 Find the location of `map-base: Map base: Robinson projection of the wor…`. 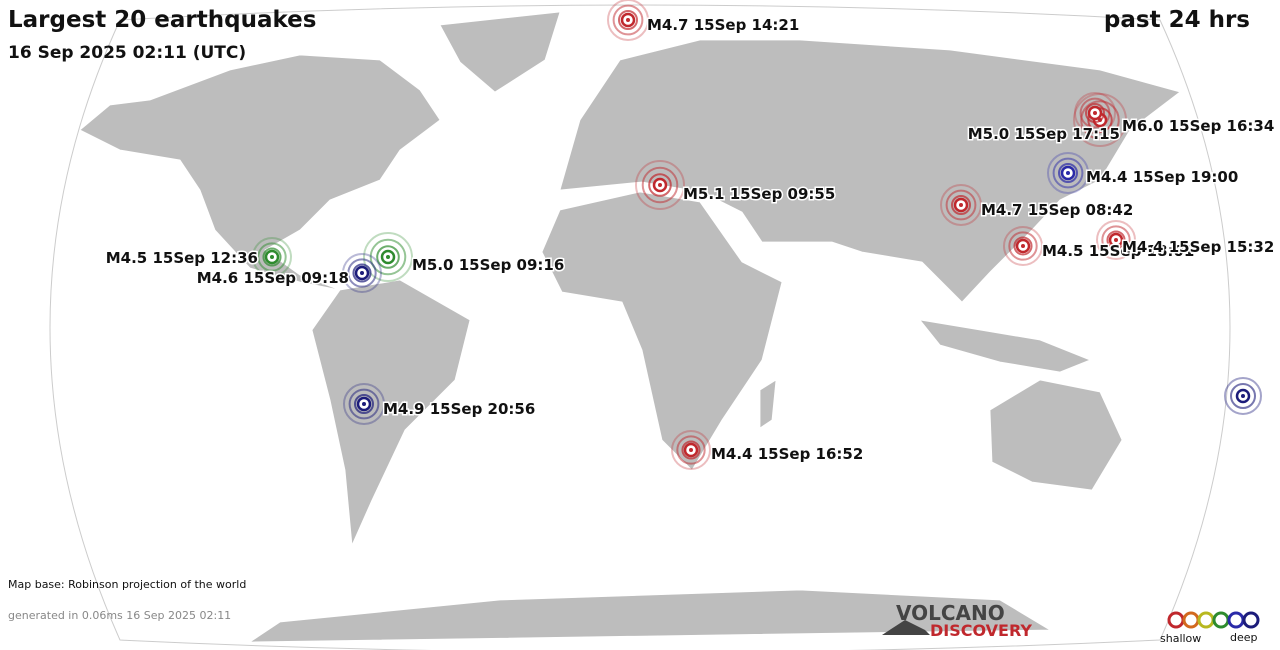

map-base: Map base: Robinson projection of the wor… is located at coordinates (127, 584).